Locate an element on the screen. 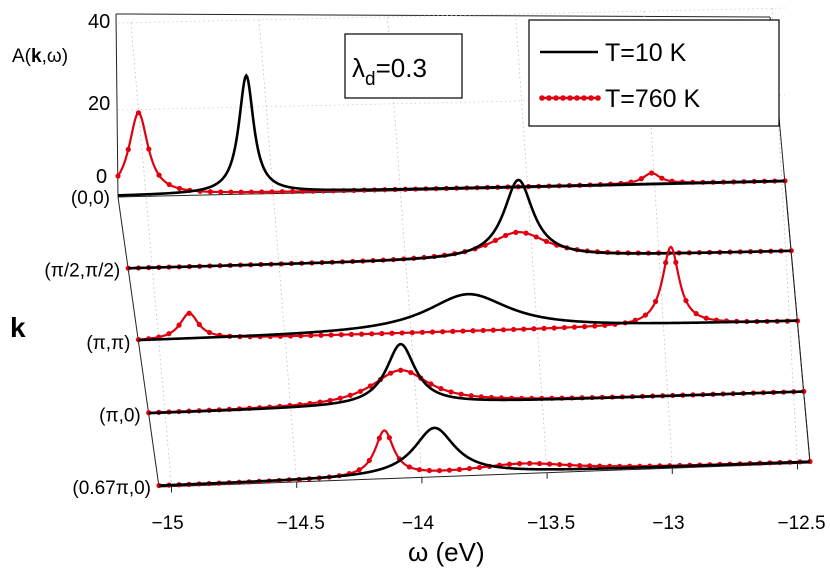 The image size is (830, 574). k-row- is located at coordinates (468, 294).